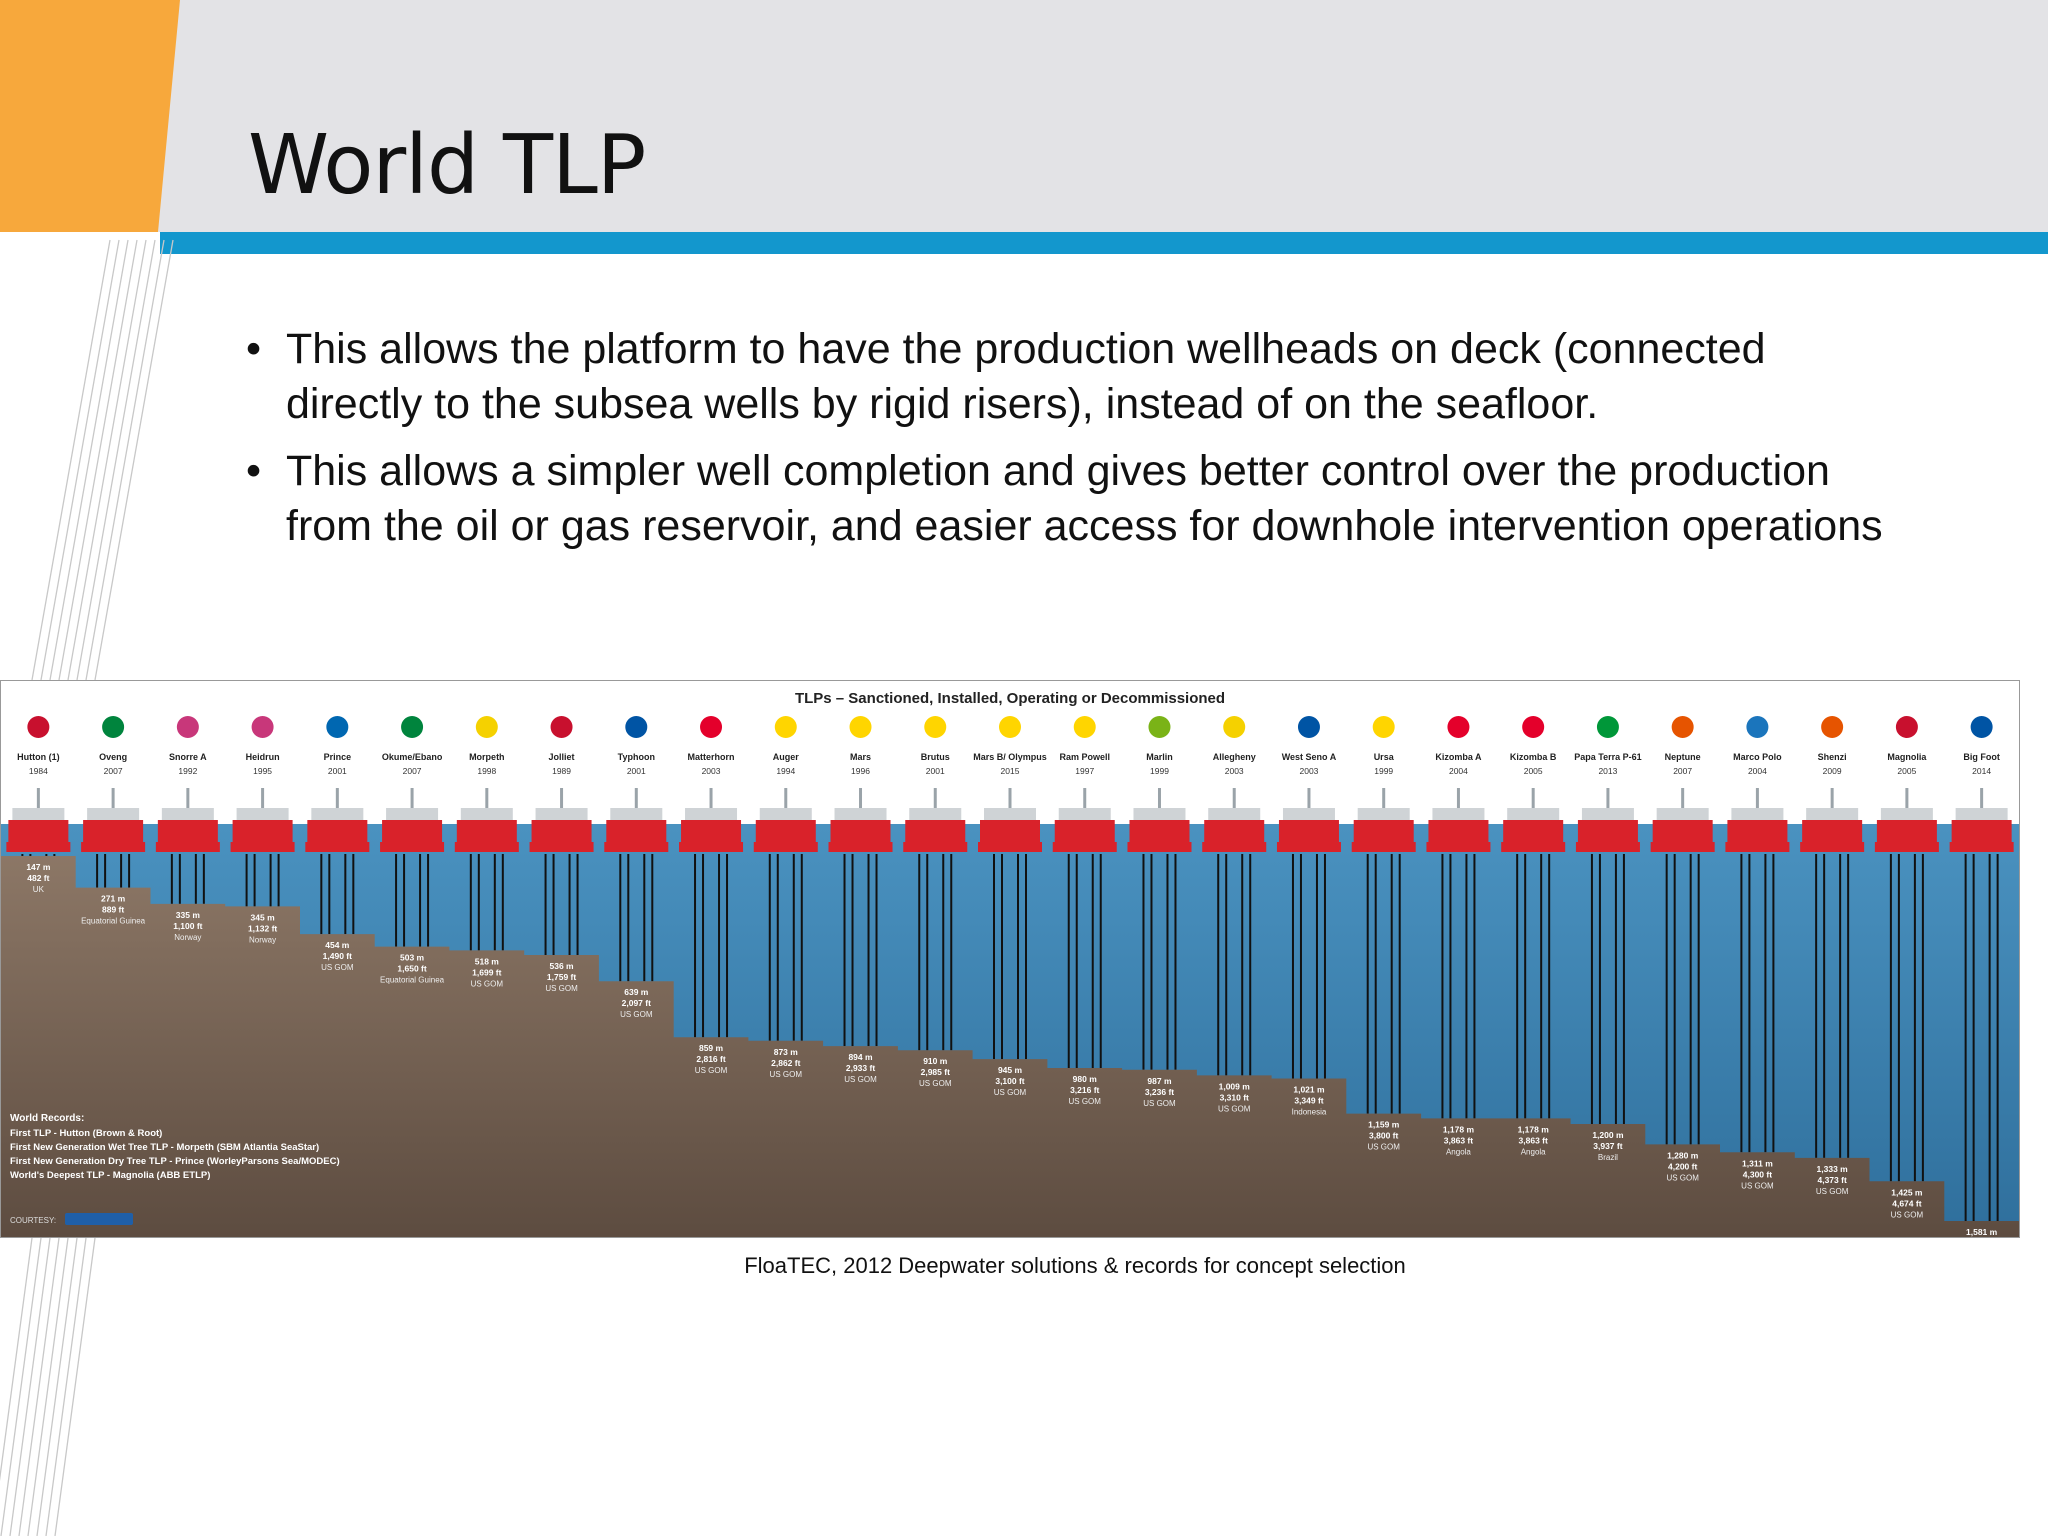  What do you see at coordinates (187, 937) in the screenshot?
I see `platform-region: Norway` at bounding box center [187, 937].